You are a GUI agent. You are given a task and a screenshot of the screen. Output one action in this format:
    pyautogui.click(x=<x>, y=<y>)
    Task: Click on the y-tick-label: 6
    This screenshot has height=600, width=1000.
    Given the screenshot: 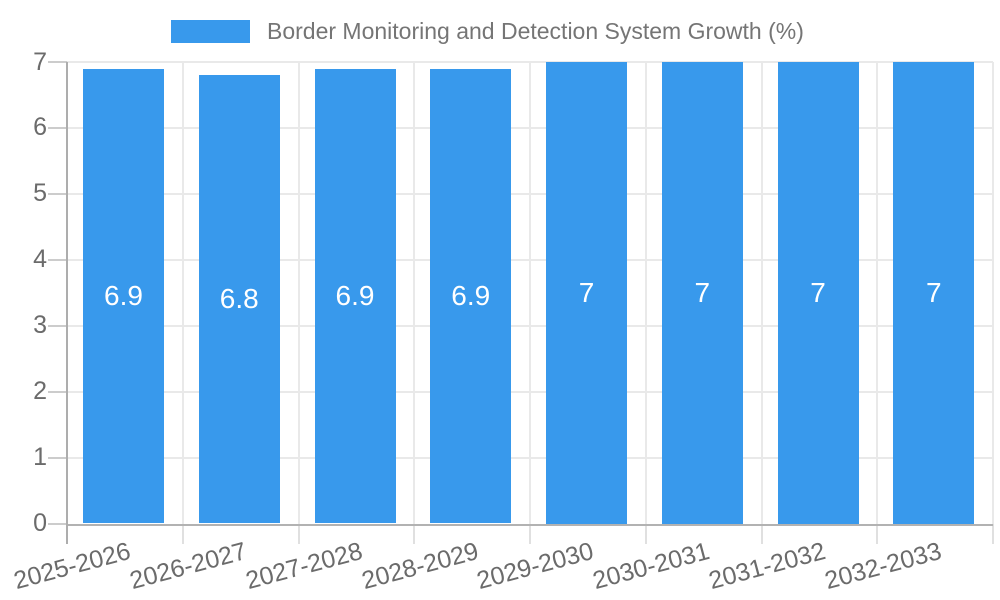 What is the action you would take?
    pyautogui.click(x=40, y=127)
    